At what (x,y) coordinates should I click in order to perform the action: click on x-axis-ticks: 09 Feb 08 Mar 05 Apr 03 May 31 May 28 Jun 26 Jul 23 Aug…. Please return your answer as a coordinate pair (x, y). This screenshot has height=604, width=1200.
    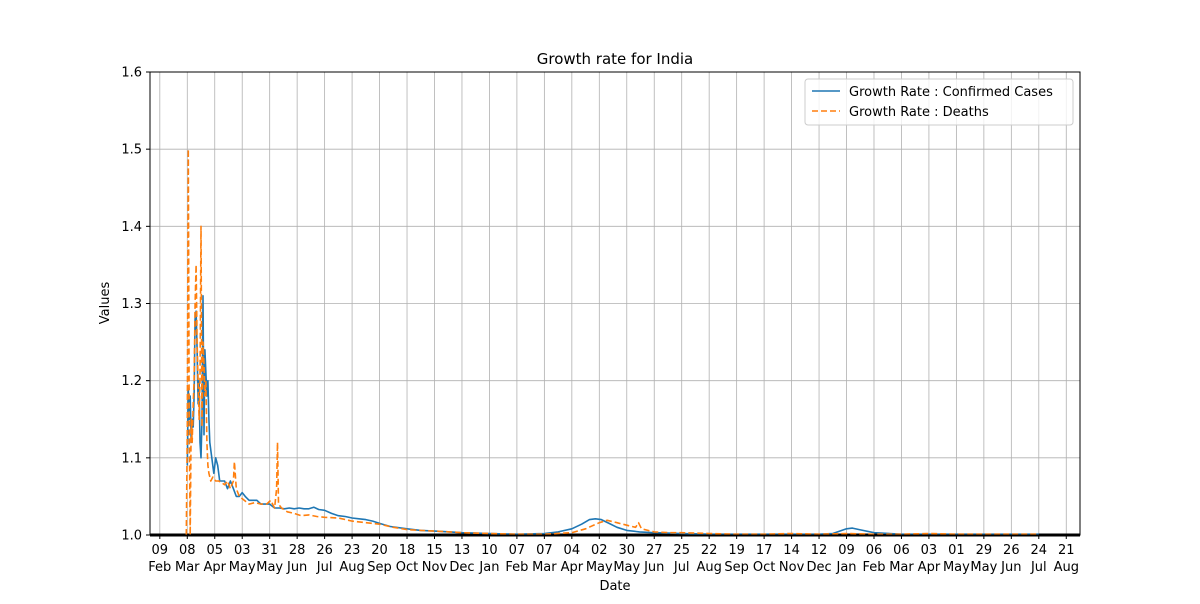
    Looking at the image, I should click on (613, 555).